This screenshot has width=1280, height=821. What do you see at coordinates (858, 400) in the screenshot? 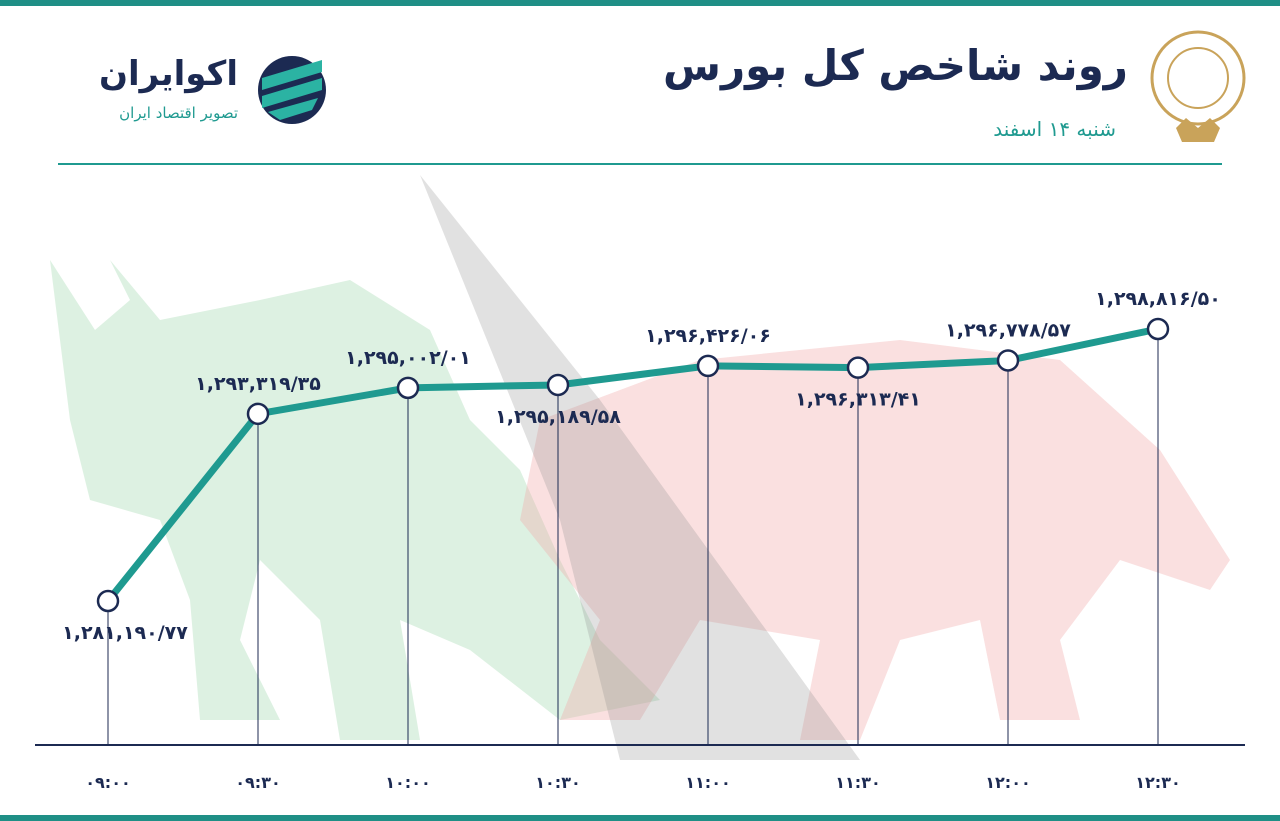
I see `value-label: ۱,۲۹۶,۳۱۳/۴۱` at bounding box center [858, 400].